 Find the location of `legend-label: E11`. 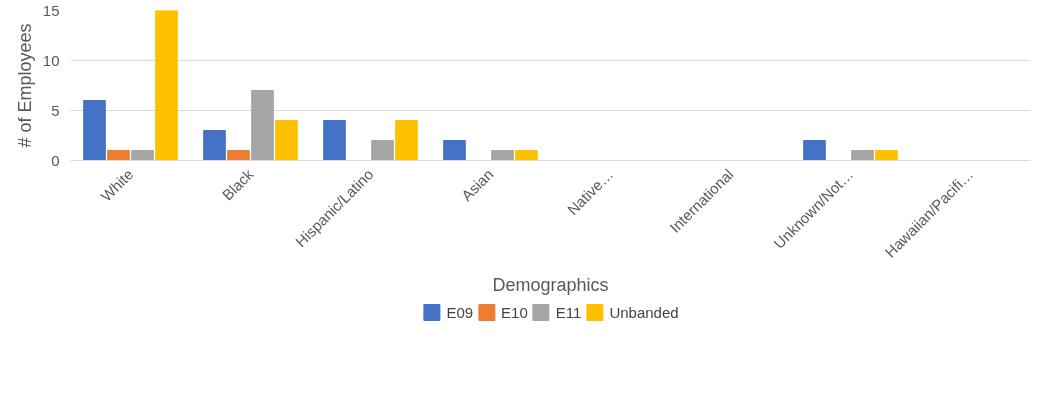

legend-label: E11 is located at coordinates (568, 312).